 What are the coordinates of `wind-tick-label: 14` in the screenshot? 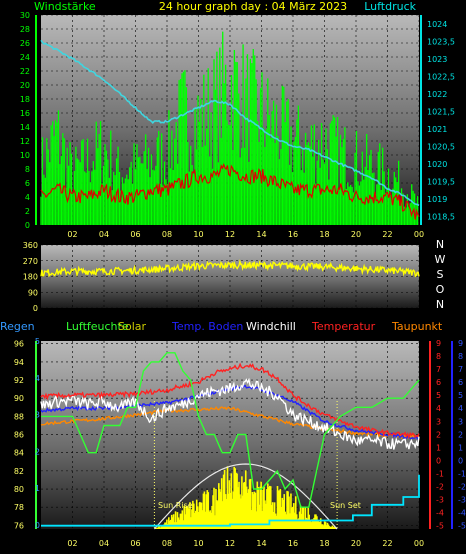 It's located at (25, 127).